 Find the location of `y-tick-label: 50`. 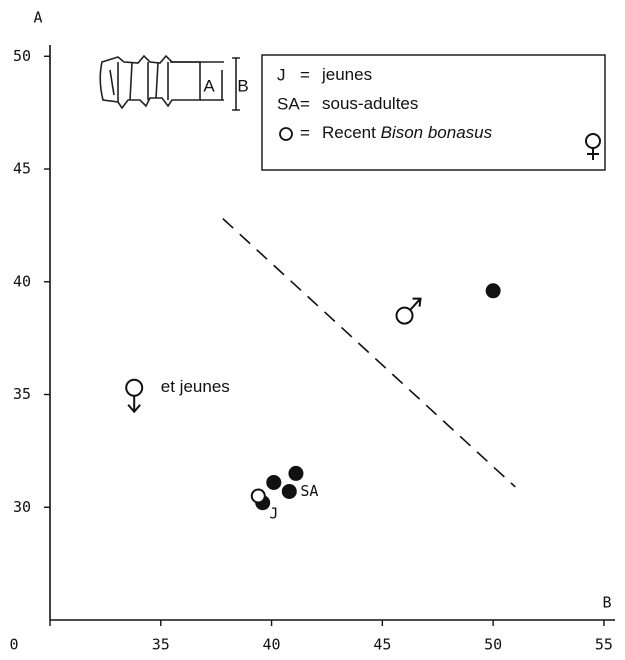

y-tick-label: 50 is located at coordinates (22, 56).